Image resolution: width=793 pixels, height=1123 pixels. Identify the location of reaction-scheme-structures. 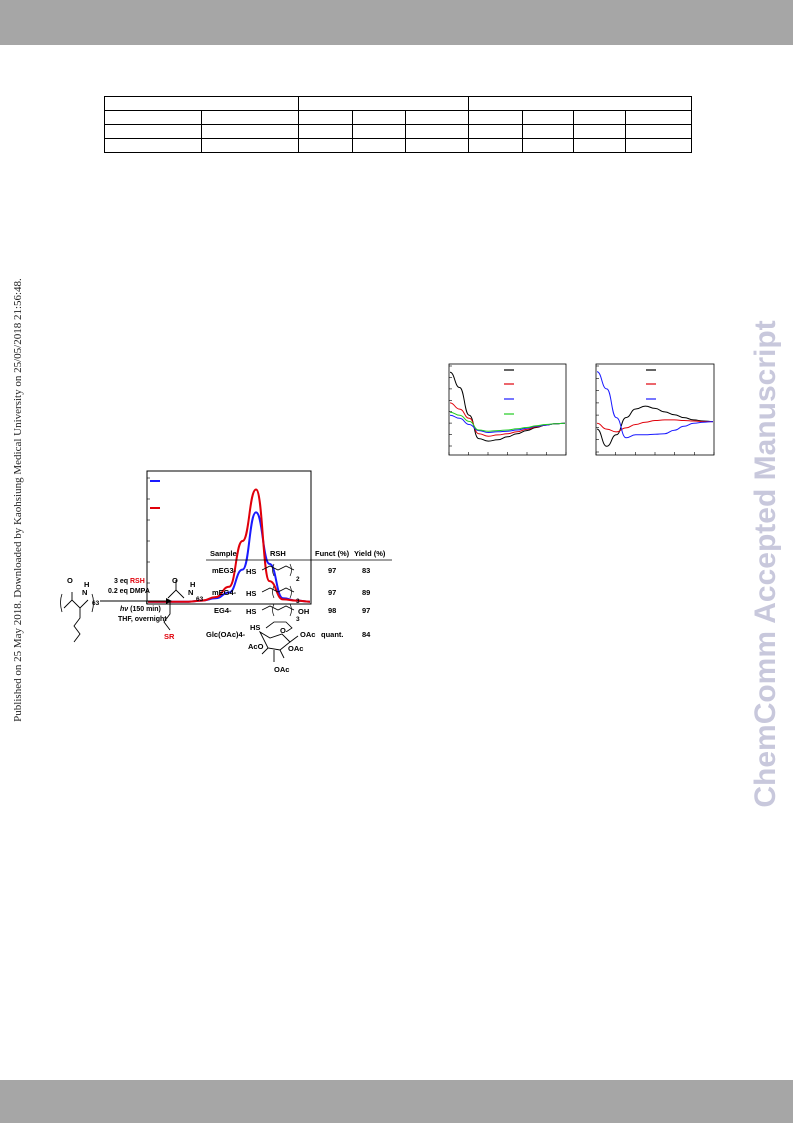
(122, 611).